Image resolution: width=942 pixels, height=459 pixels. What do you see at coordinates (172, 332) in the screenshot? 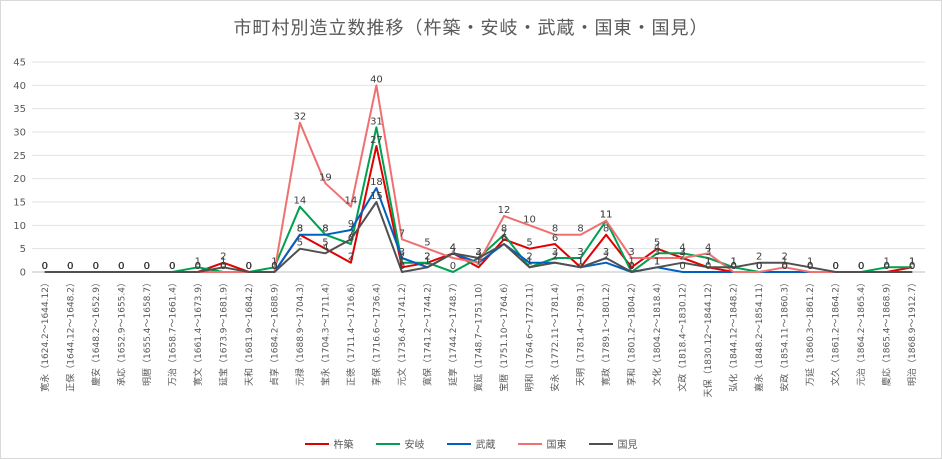
I see `x-tick-label: 万治（1658.7～1661.4）` at bounding box center [172, 332].